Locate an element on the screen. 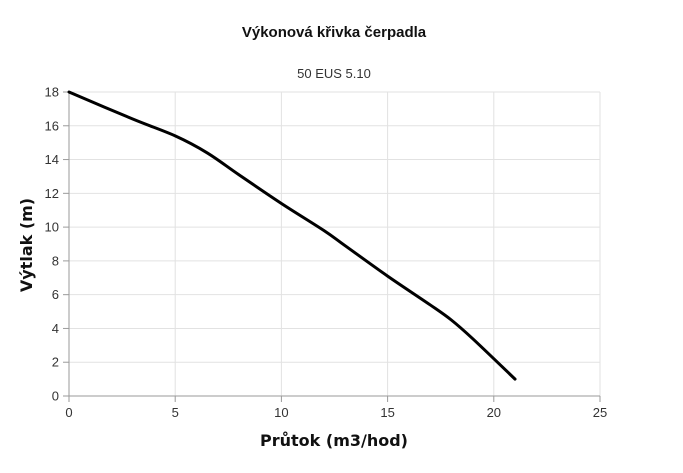 This screenshot has height=473, width=683. y-tick-label: 4 is located at coordinates (55, 328).